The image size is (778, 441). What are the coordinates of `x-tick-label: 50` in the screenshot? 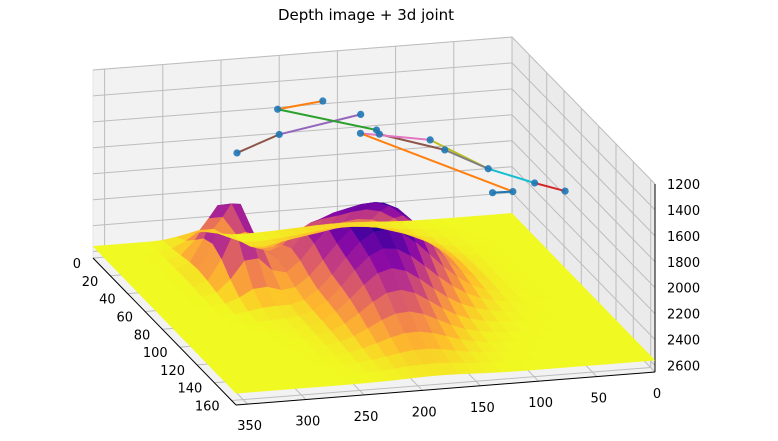 It's located at (599, 399).